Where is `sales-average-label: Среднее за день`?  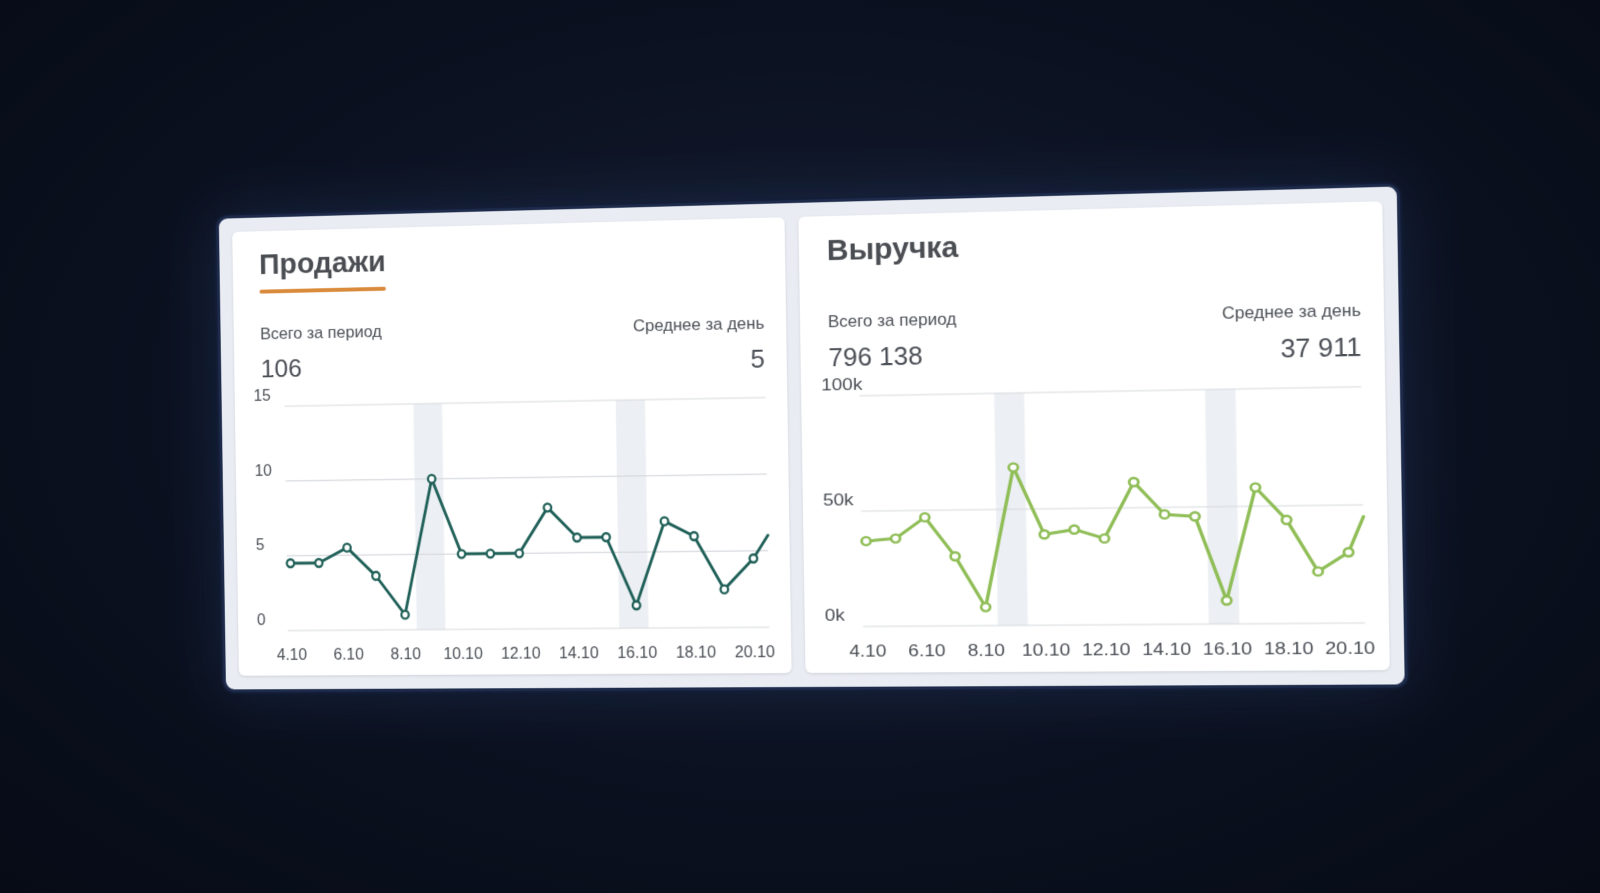
sales-average-label: Среднее за день is located at coordinates (699, 325).